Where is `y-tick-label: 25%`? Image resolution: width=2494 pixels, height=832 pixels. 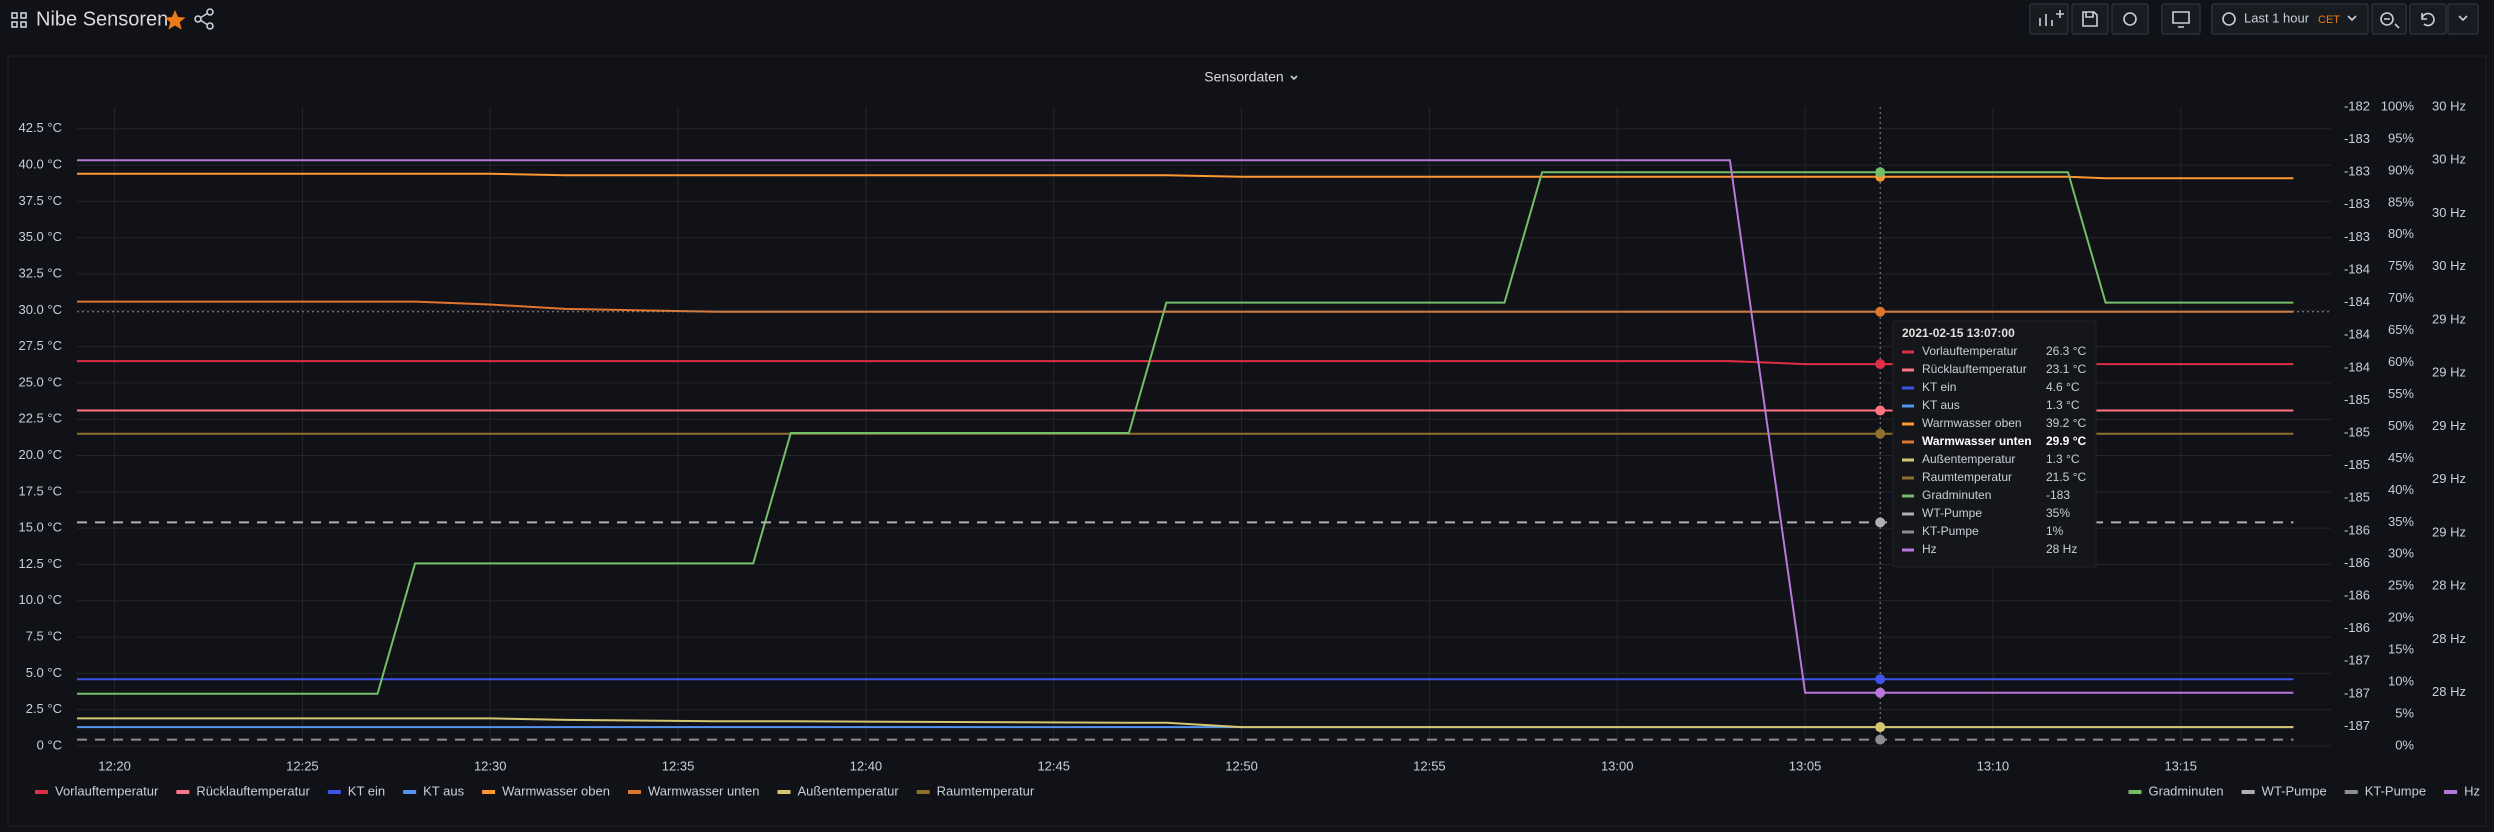 y-tick-label: 25% is located at coordinates (2401, 585).